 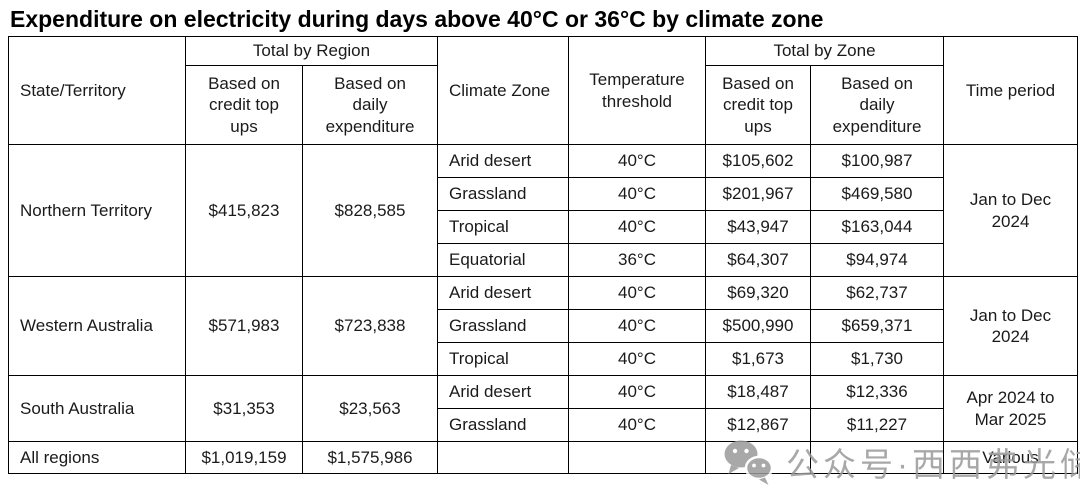 I want to click on table-row: Grassland 40°C $201,967 $469,580, so click(x=543, y=194).